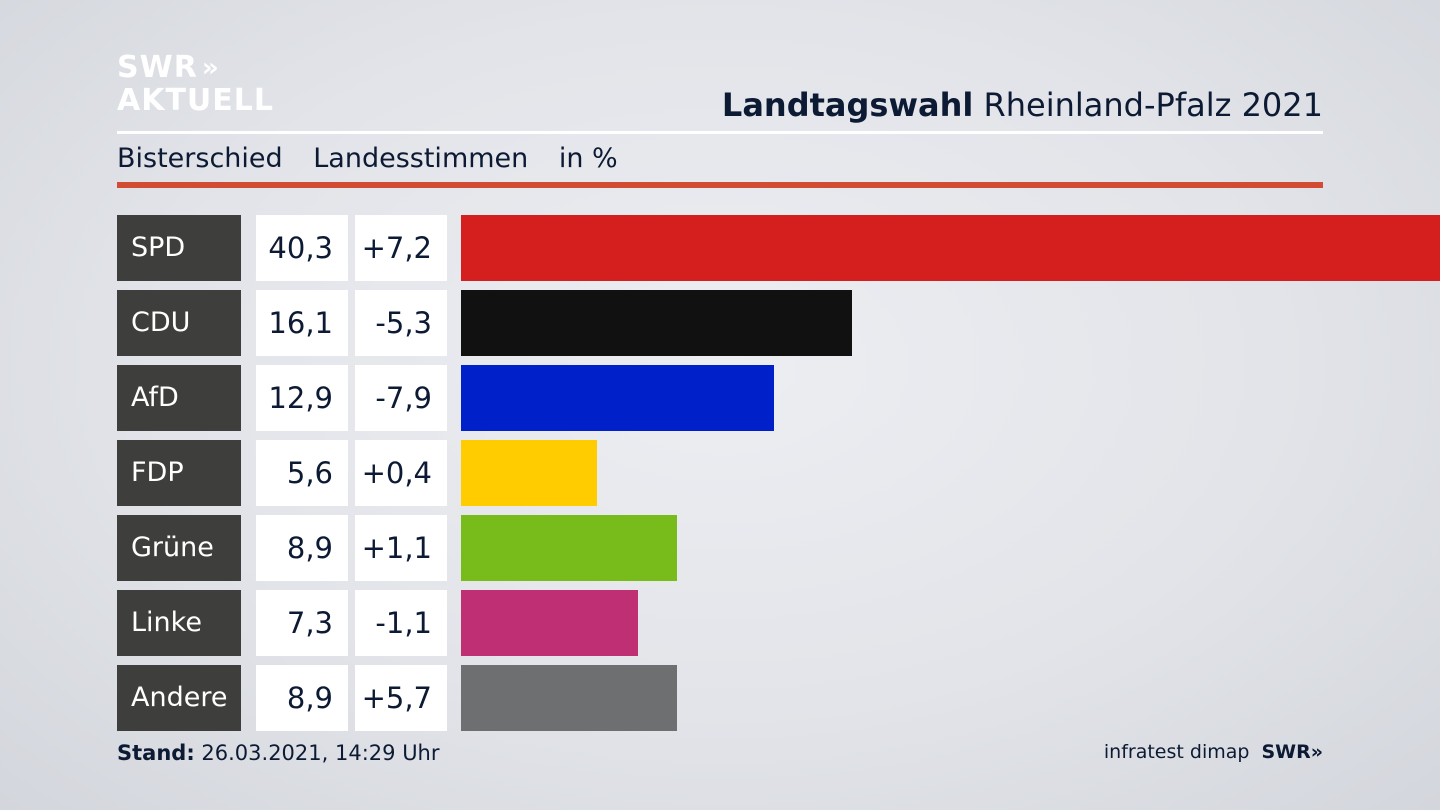  I want to click on timestamp: Stand: 26.03.2021, 14:29 Uhr, so click(278, 753).